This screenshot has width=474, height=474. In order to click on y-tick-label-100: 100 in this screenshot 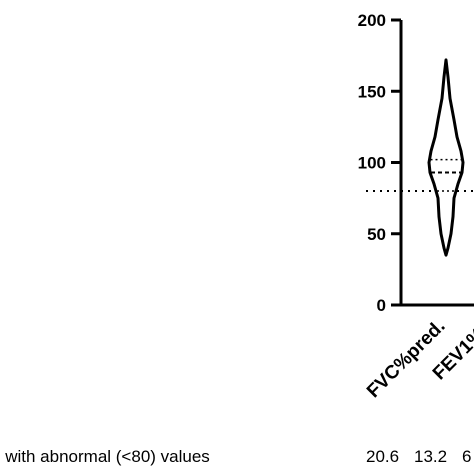, I will do `click(372, 163)`.